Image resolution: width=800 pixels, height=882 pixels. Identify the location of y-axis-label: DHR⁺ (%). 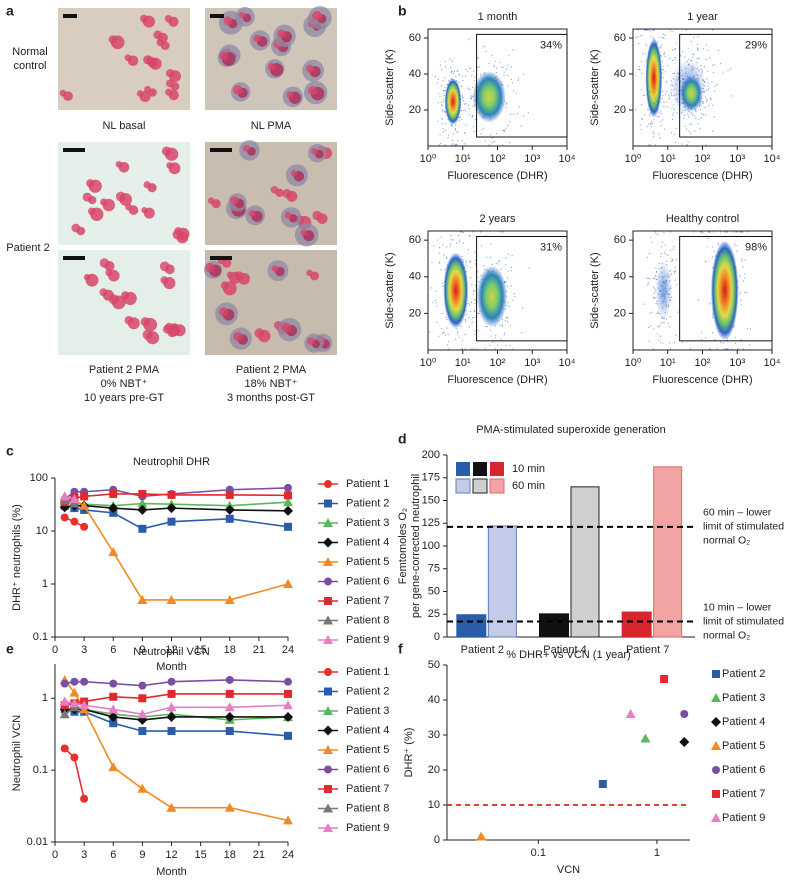
(409, 753).